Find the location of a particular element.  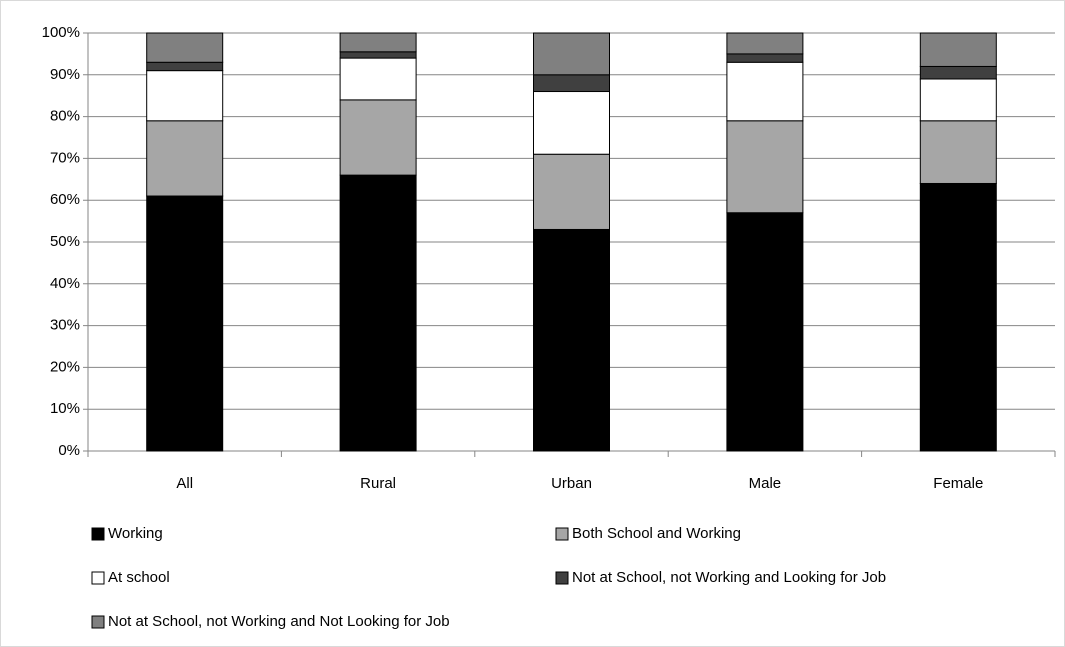

x-tick-label: All is located at coordinates (184, 483).